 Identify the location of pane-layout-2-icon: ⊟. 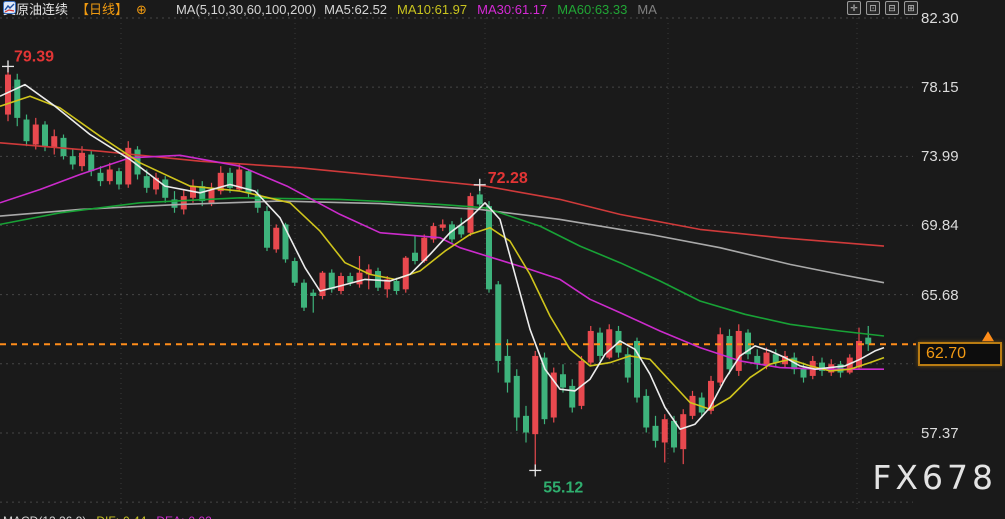
(892, 8).